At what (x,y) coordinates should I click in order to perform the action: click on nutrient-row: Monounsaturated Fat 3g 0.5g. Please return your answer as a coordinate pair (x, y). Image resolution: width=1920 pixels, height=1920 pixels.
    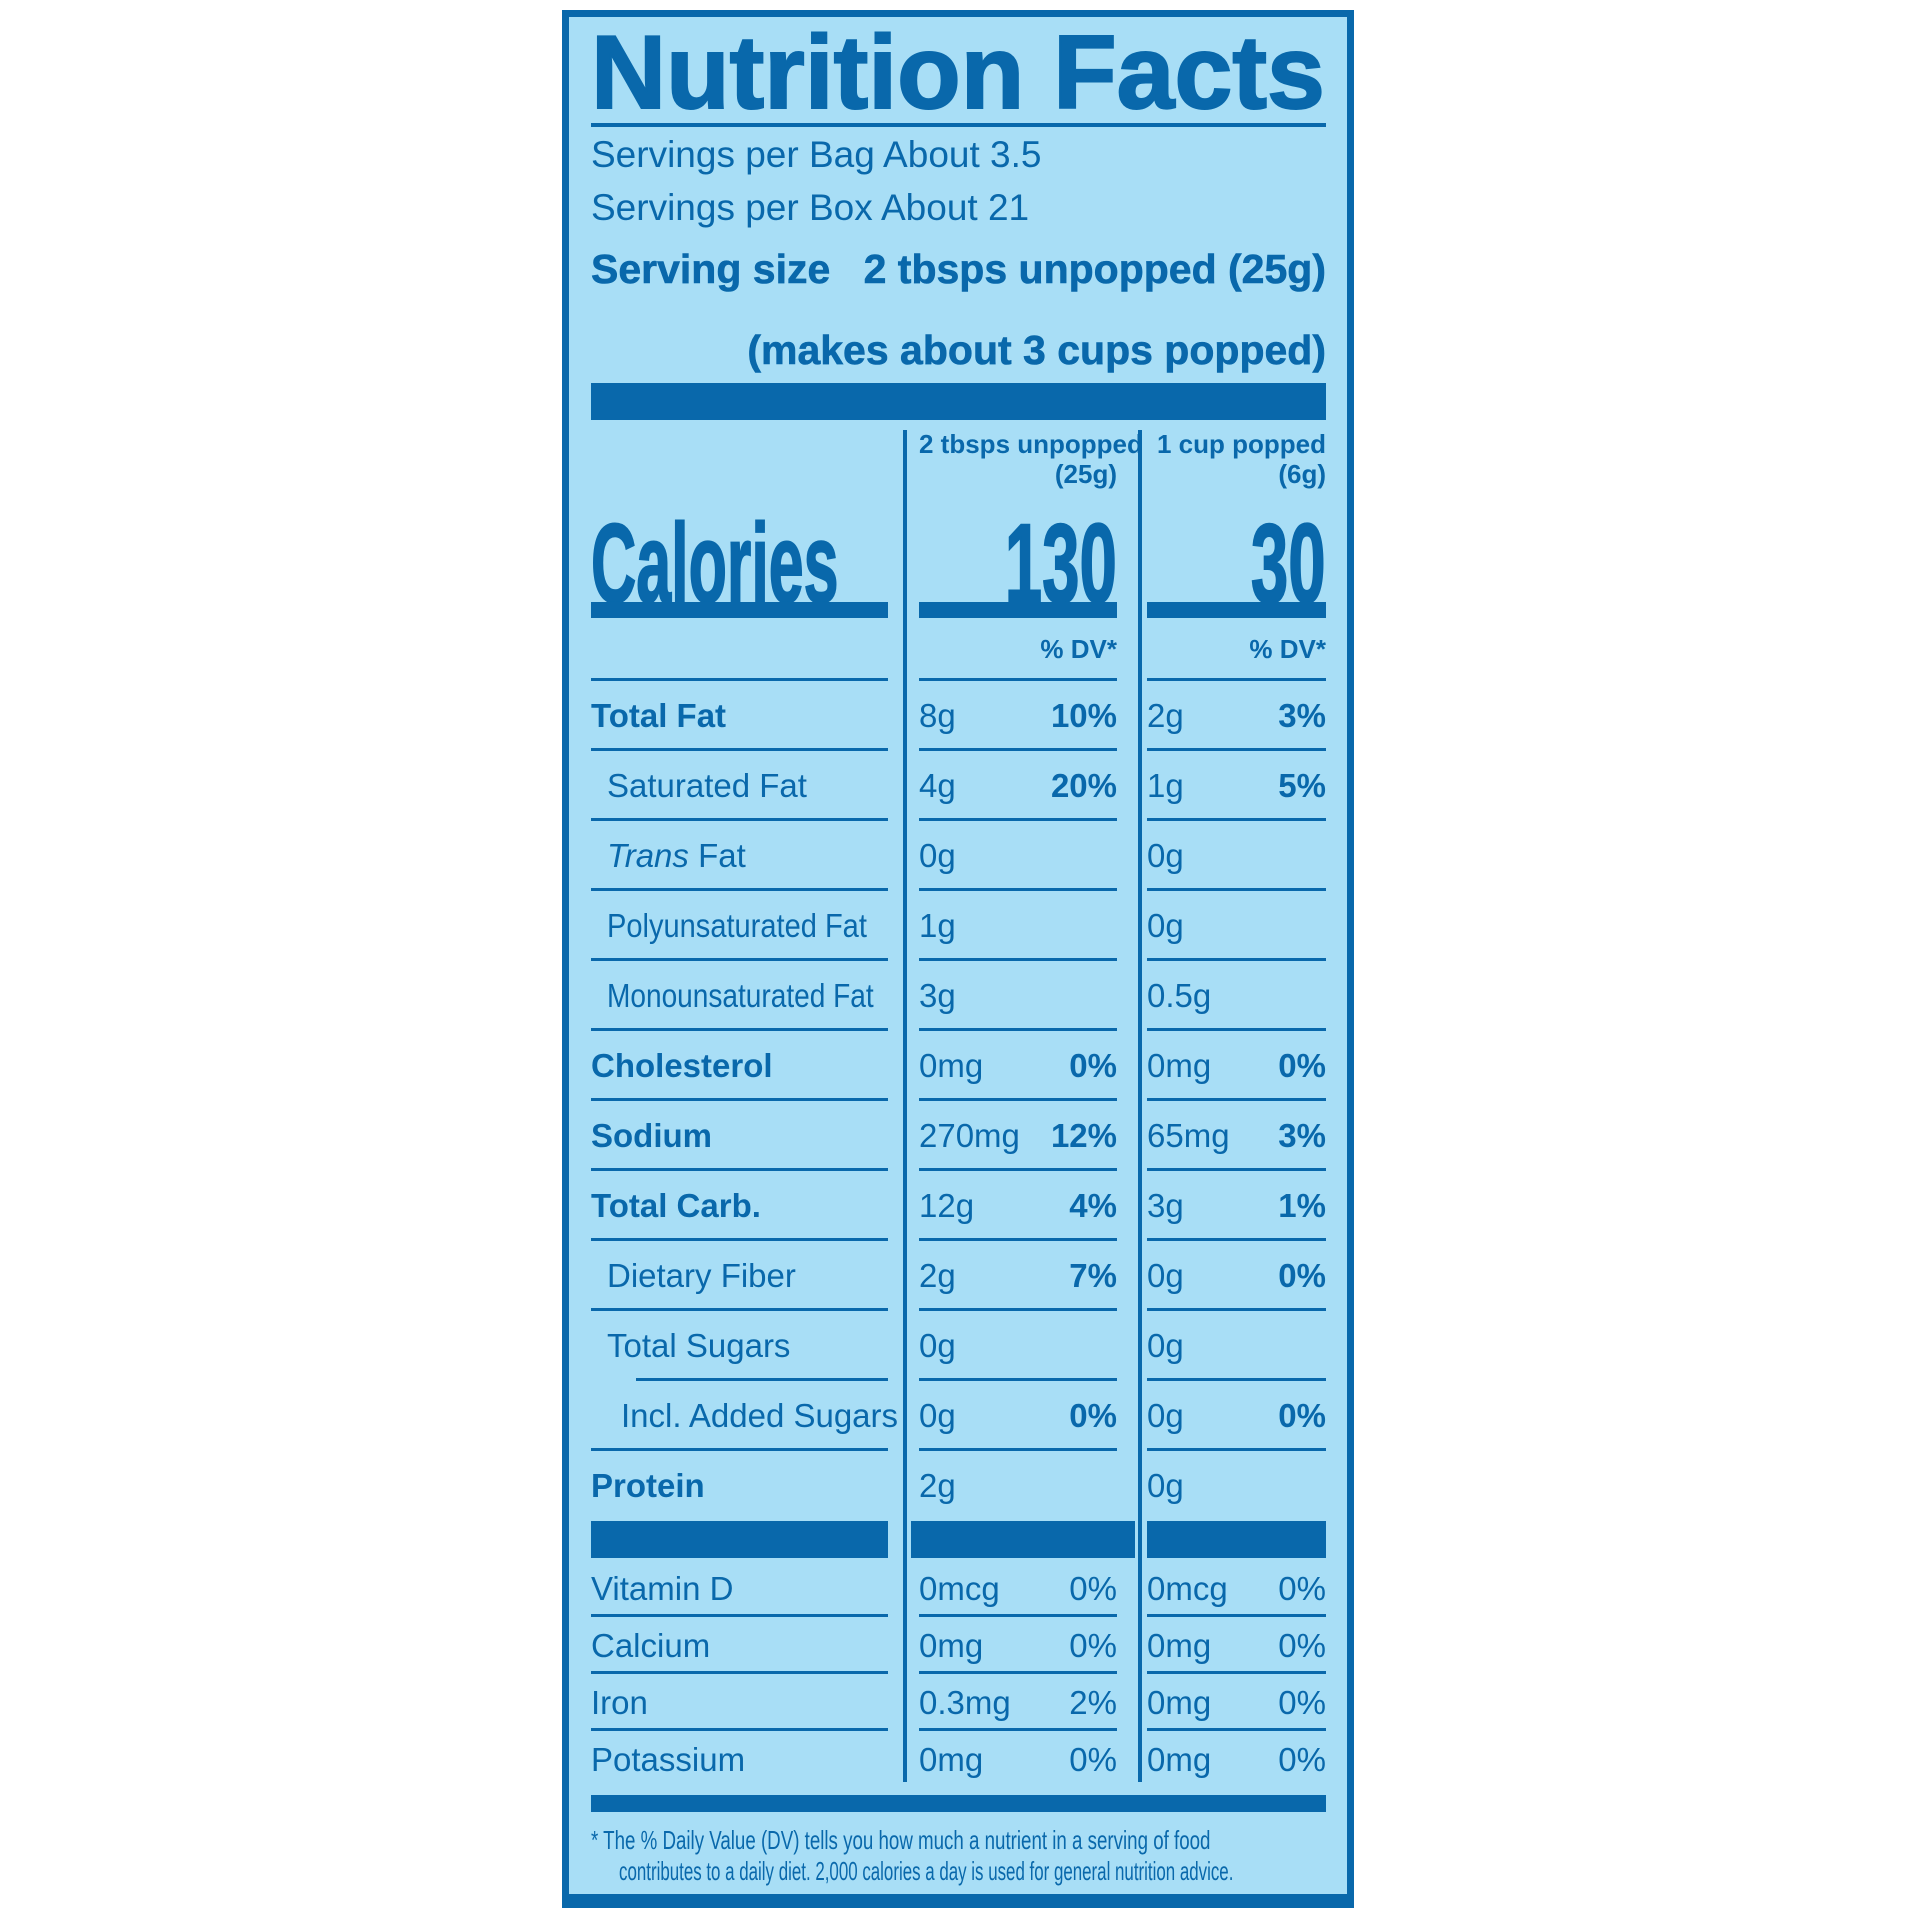
    Looking at the image, I should click on (958, 996).